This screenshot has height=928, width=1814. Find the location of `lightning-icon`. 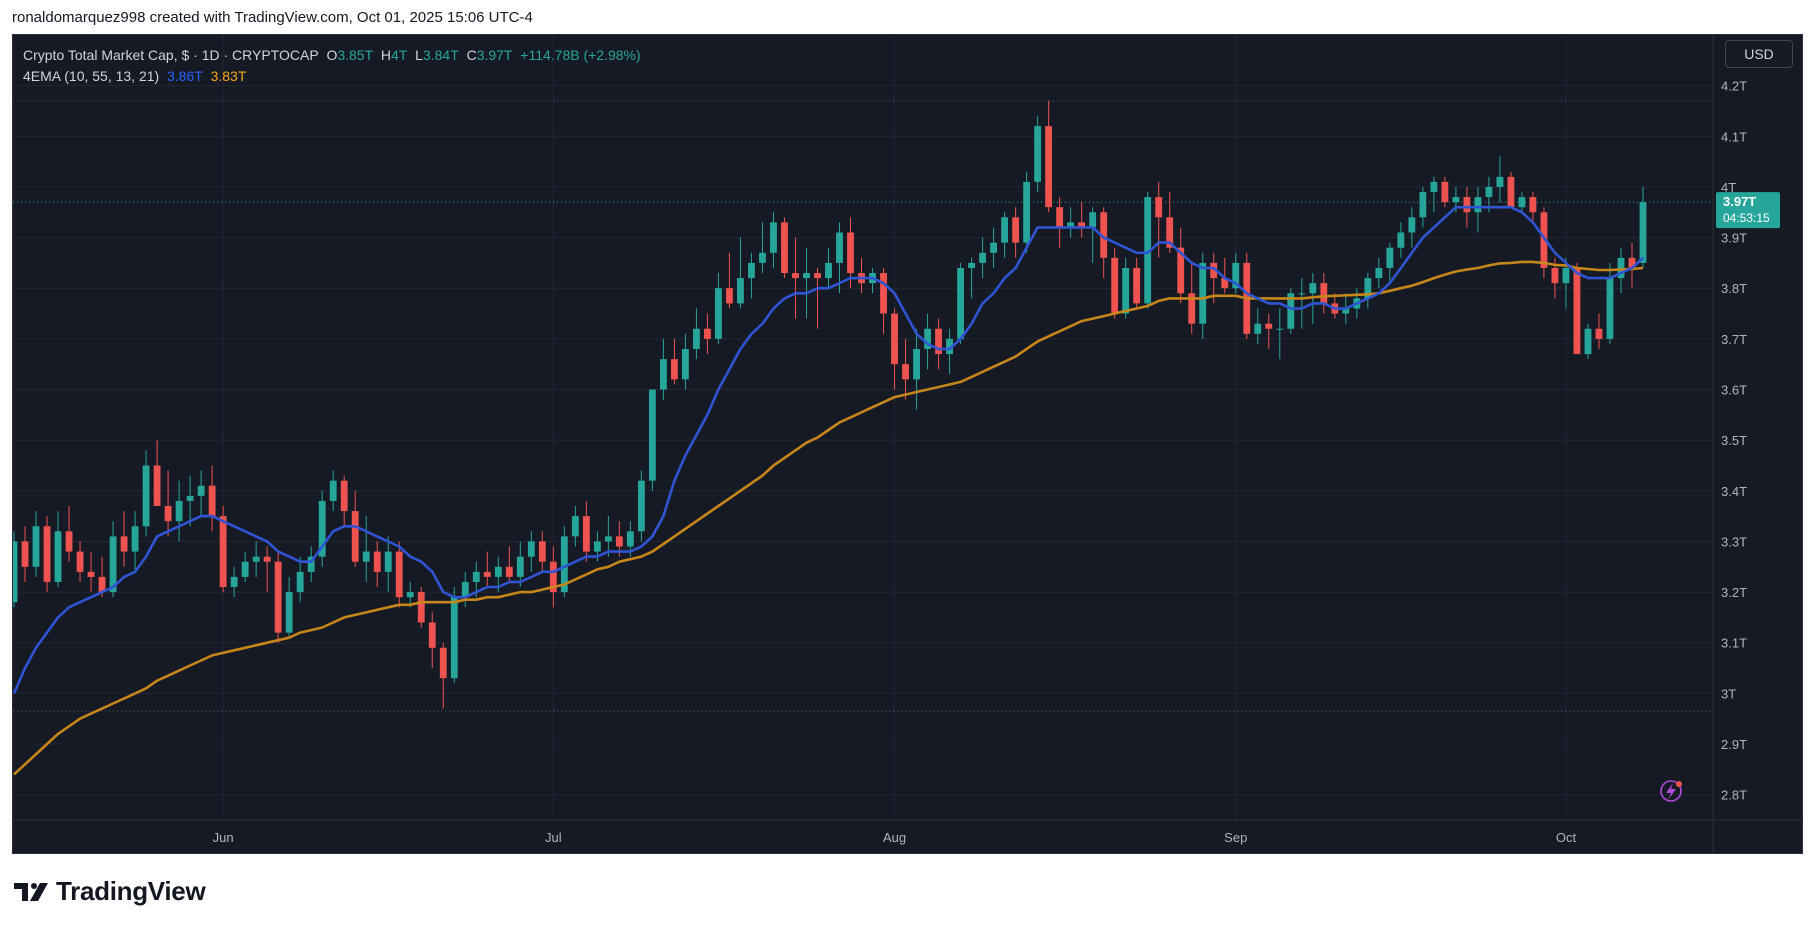

lightning-icon is located at coordinates (1671, 791).